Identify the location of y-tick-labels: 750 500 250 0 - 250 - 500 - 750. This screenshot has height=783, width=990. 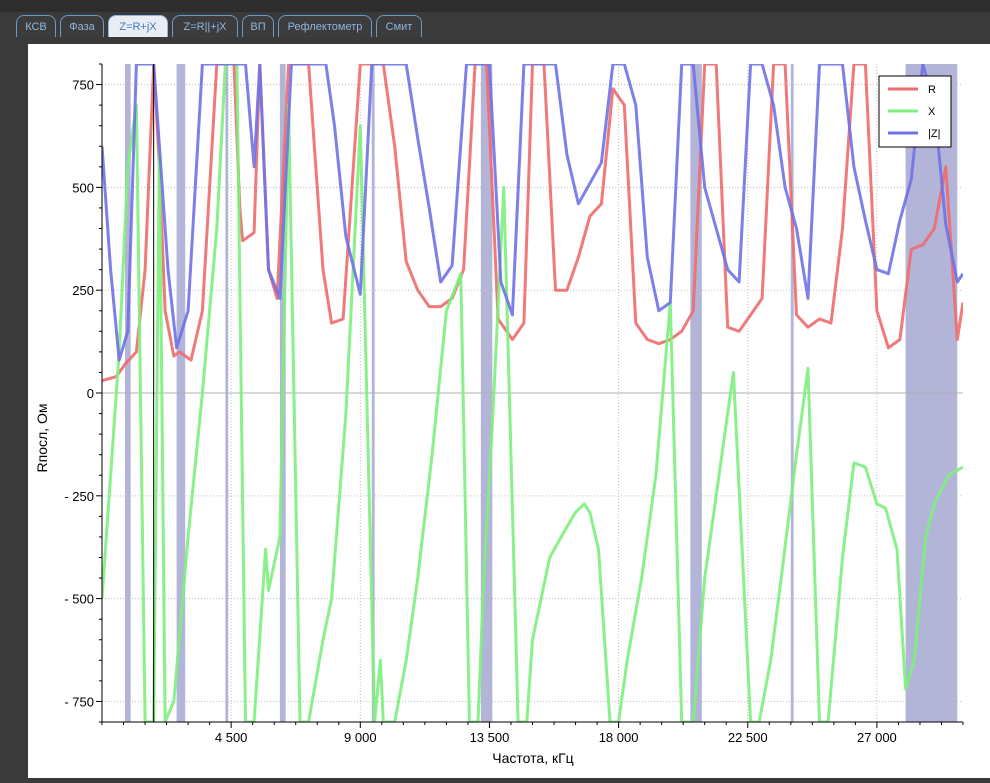
(79, 394).